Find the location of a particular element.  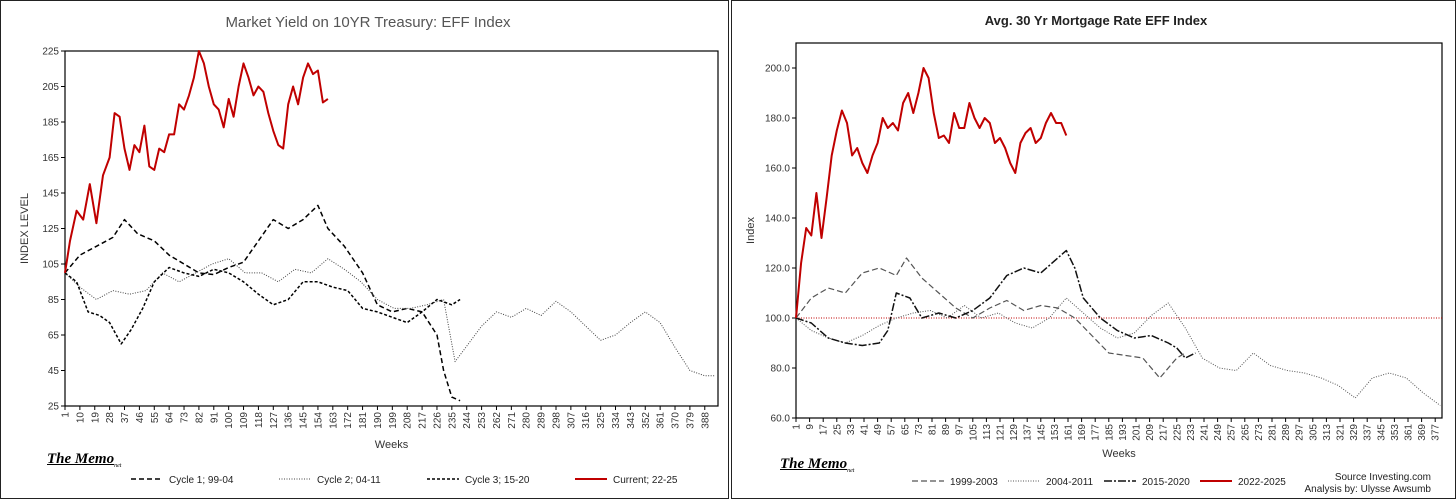

y-tick-label: 200.0 is located at coordinates (777, 69).